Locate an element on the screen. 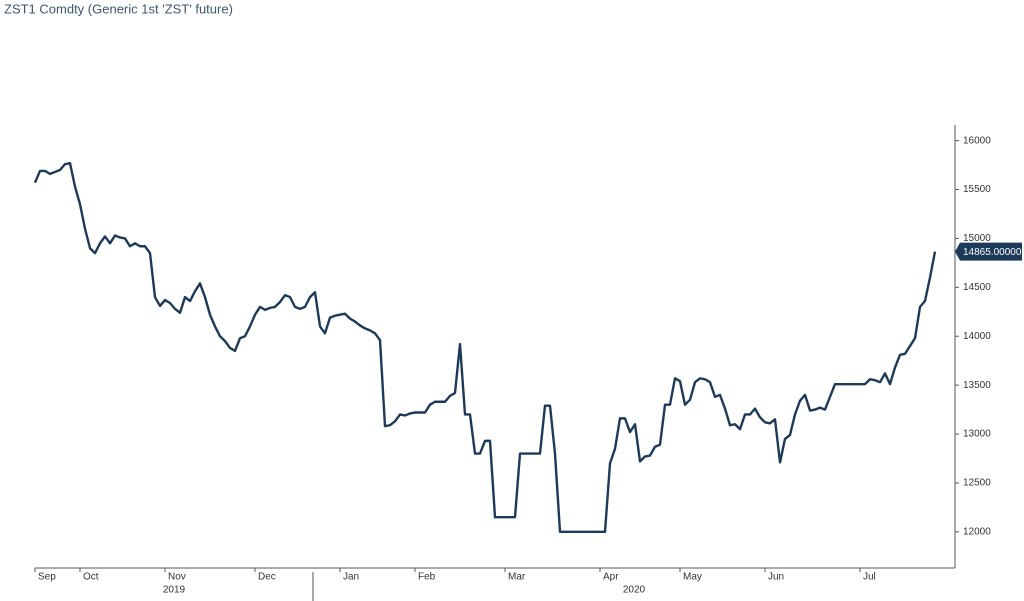 Image resolution: width=1024 pixels, height=601 pixels. value-label-box is located at coordinates (988, 251).